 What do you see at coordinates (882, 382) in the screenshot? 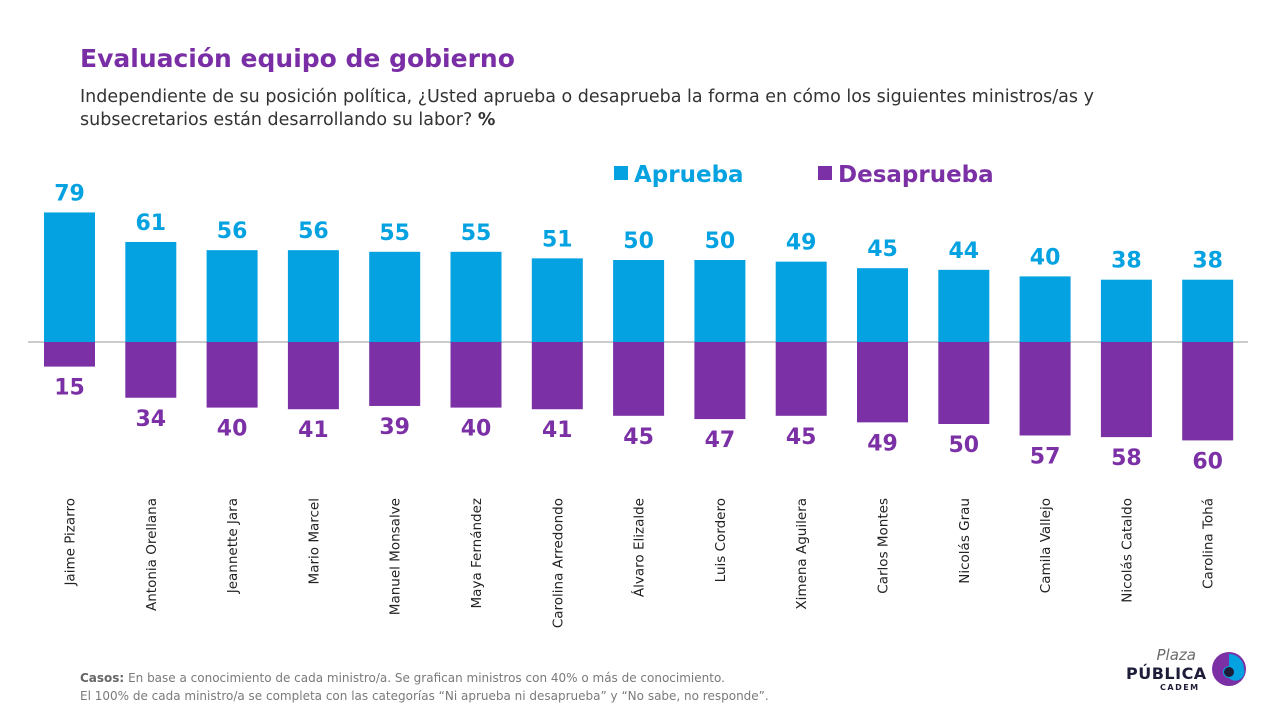
I see `bar-desaprueba-carlos-montes` at bounding box center [882, 382].